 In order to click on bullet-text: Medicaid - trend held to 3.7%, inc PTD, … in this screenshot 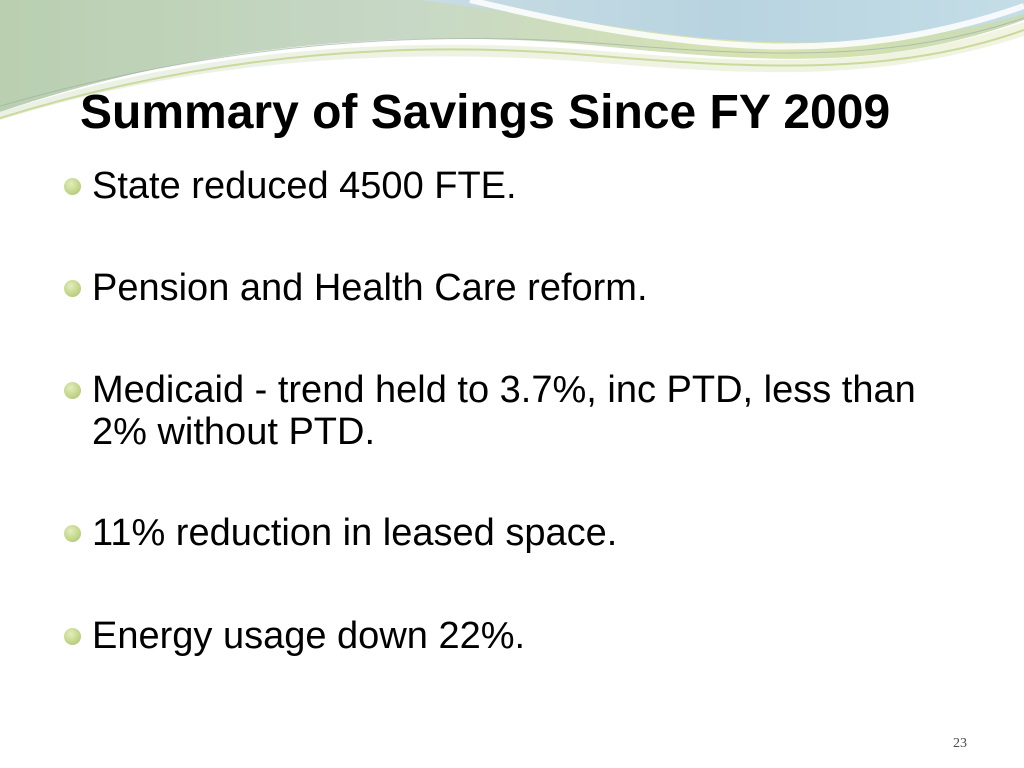, I will do `click(504, 411)`.